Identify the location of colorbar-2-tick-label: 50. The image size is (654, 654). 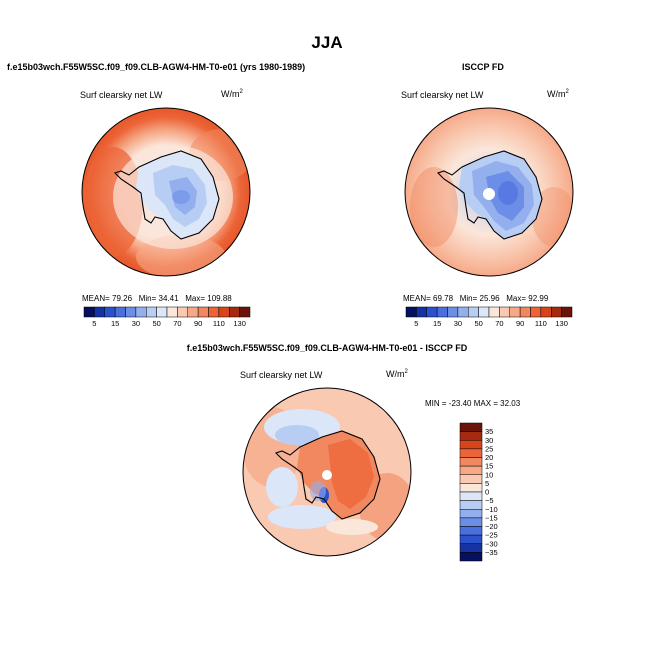
(478, 323).